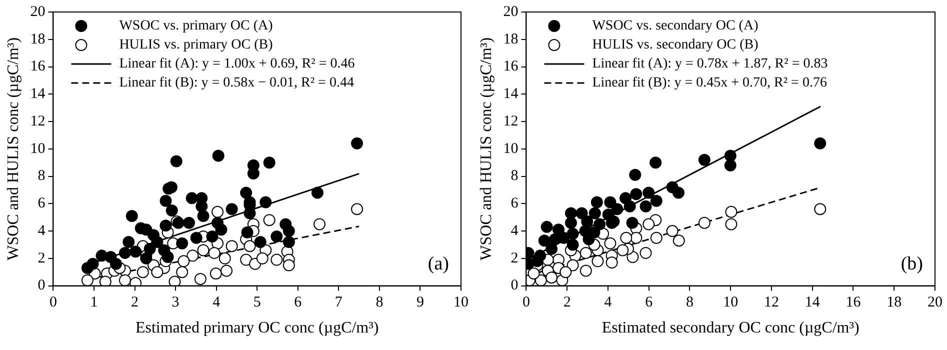 Image resolution: width=947 pixels, height=350 pixels. I want to click on x-tick-label: 2, so click(135, 302).